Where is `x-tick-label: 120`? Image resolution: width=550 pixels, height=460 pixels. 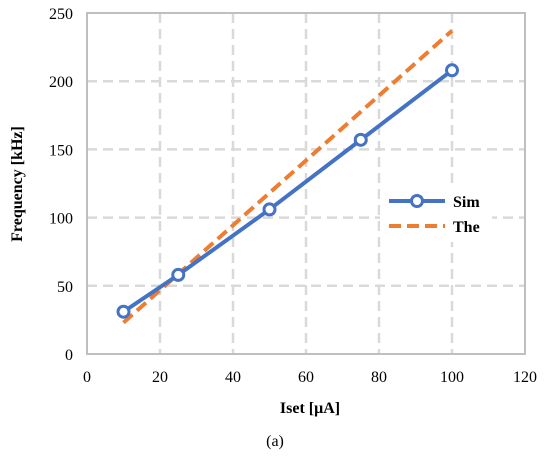
x-tick-label: 120 is located at coordinates (525, 377).